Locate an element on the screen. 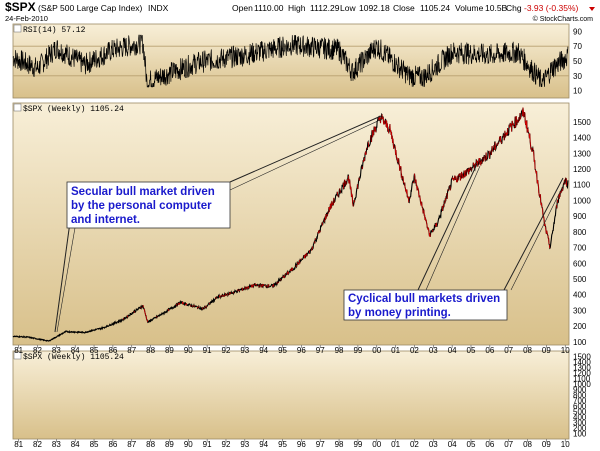  price-y-tick-label: 100 is located at coordinates (580, 342).